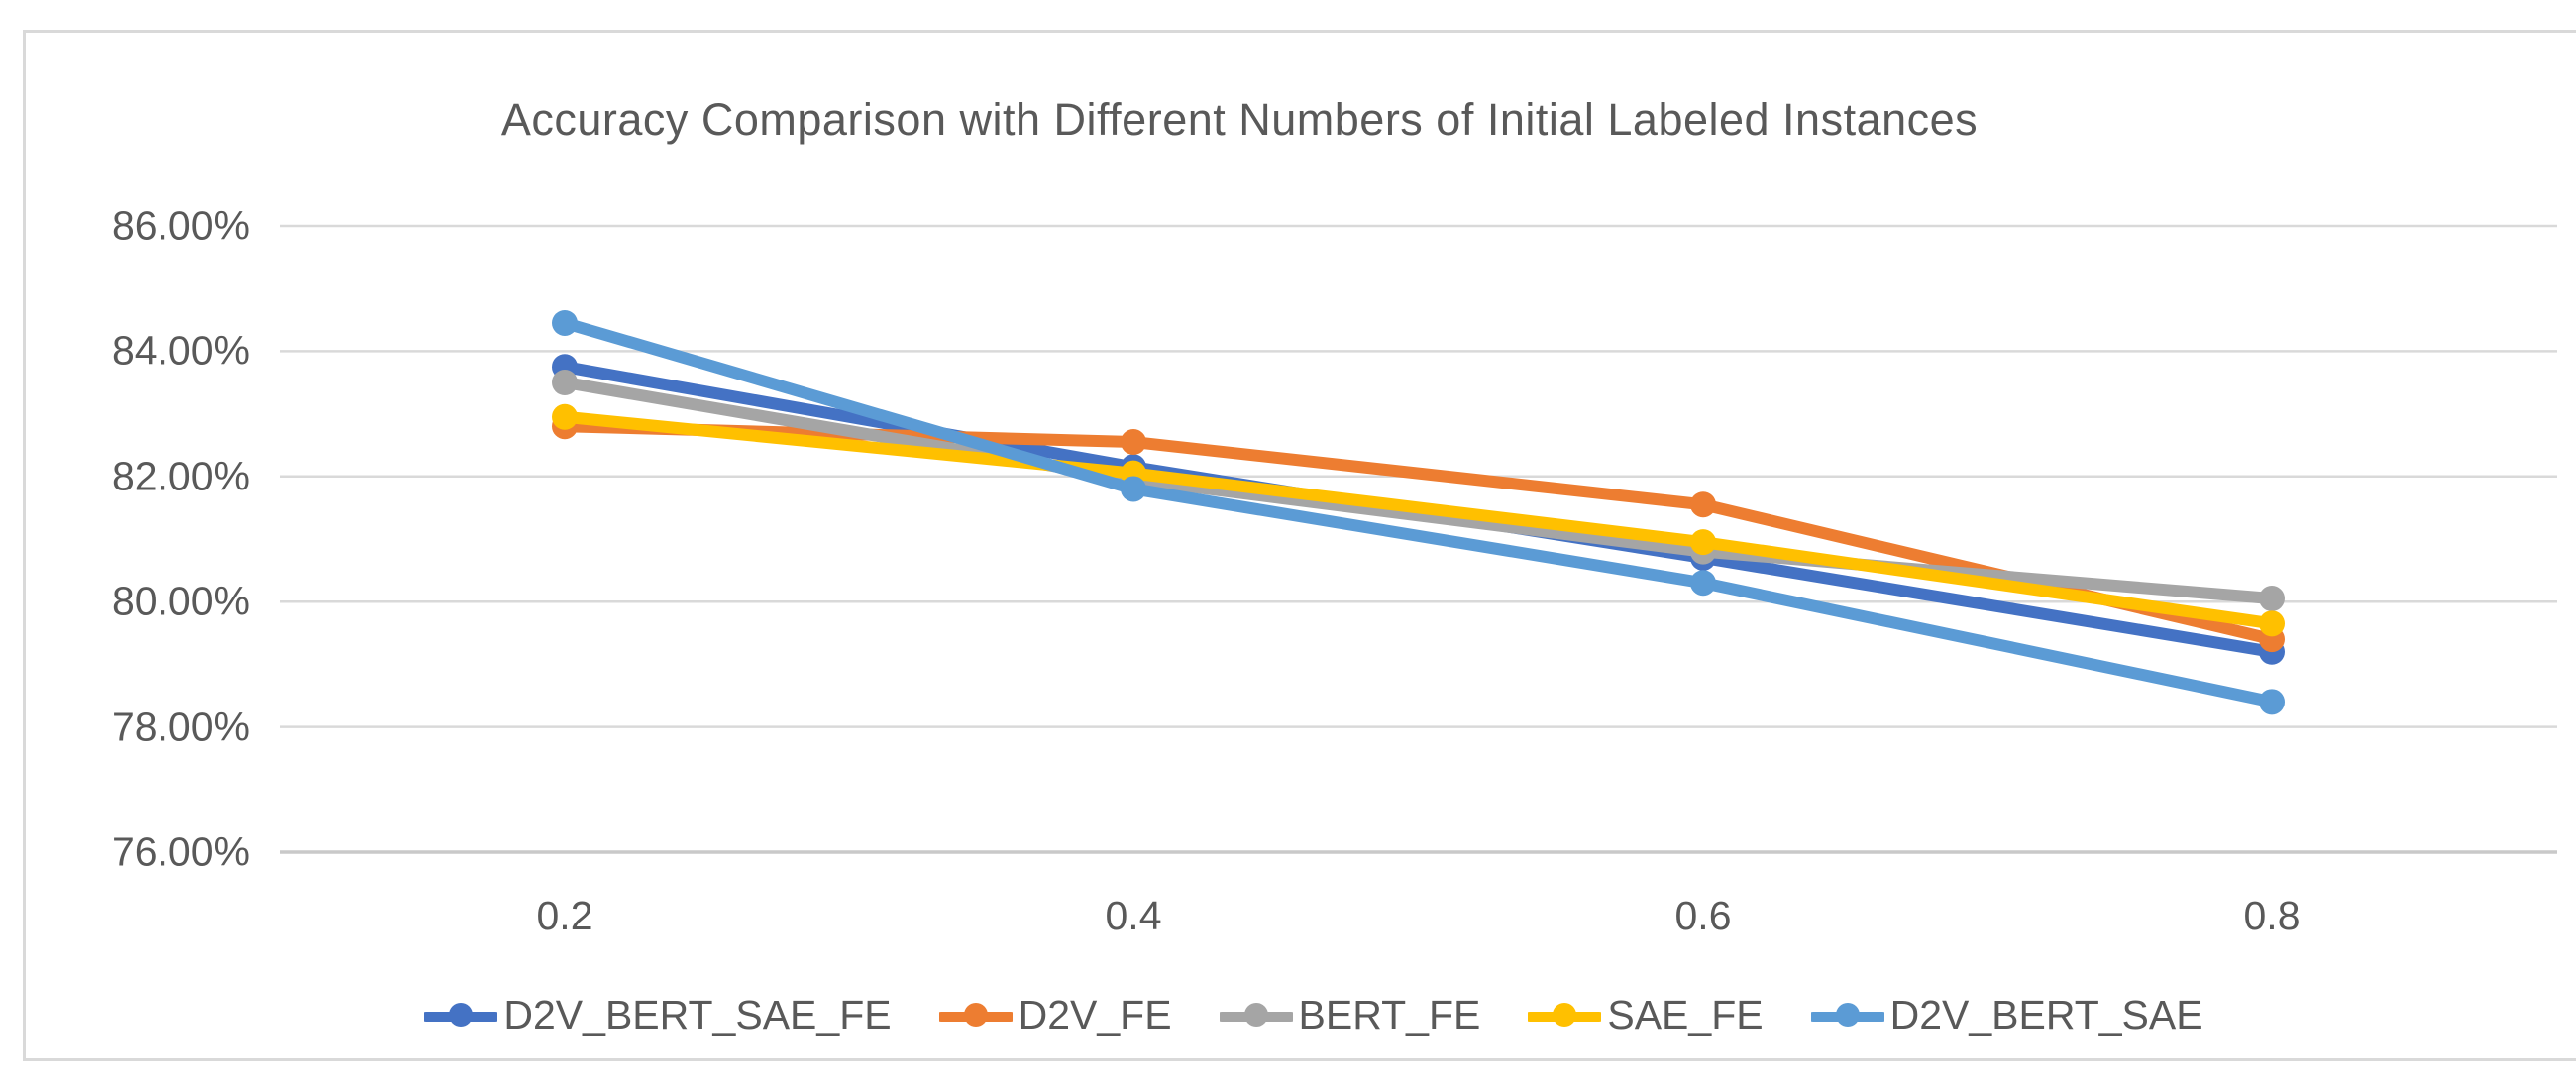  I want to click on series-line-SAE_FE, so click(1418, 520).